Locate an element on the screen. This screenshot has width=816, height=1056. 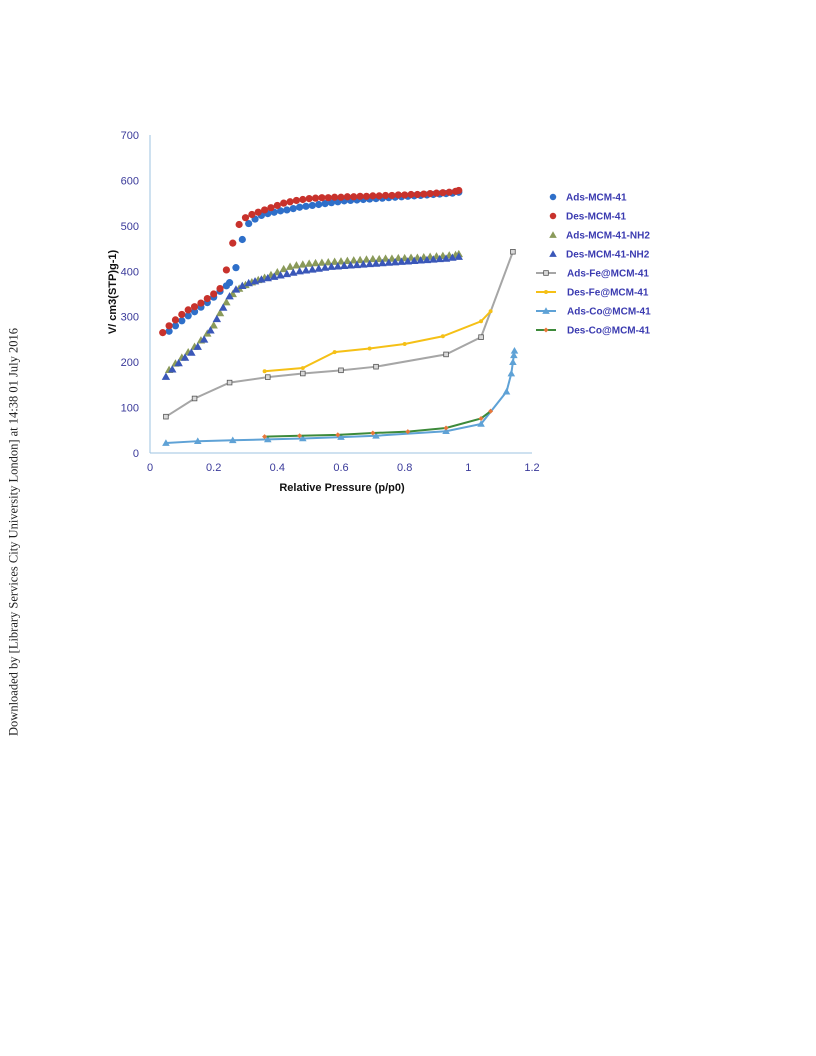
legend-item: Des-Fe@MCM-41 is located at coordinates (592, 293).